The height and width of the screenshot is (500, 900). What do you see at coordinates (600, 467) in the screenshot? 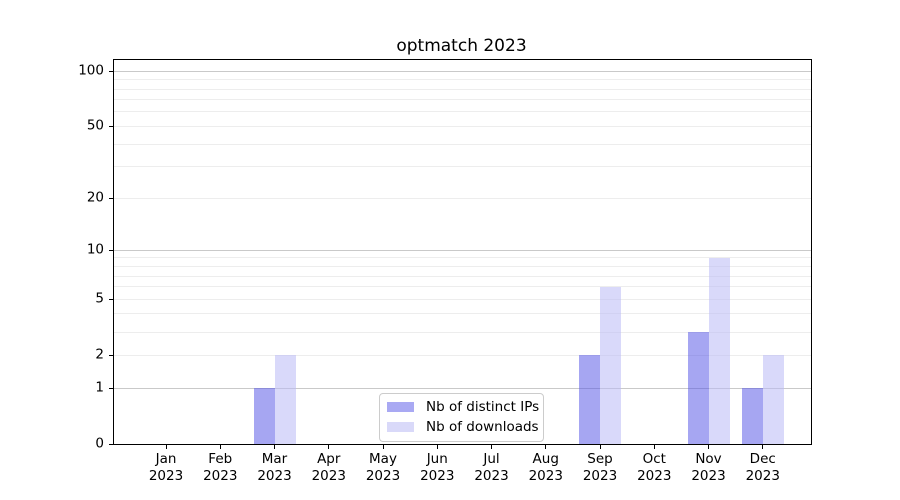
I see `x-tick-label: Sep 2023` at bounding box center [600, 467].